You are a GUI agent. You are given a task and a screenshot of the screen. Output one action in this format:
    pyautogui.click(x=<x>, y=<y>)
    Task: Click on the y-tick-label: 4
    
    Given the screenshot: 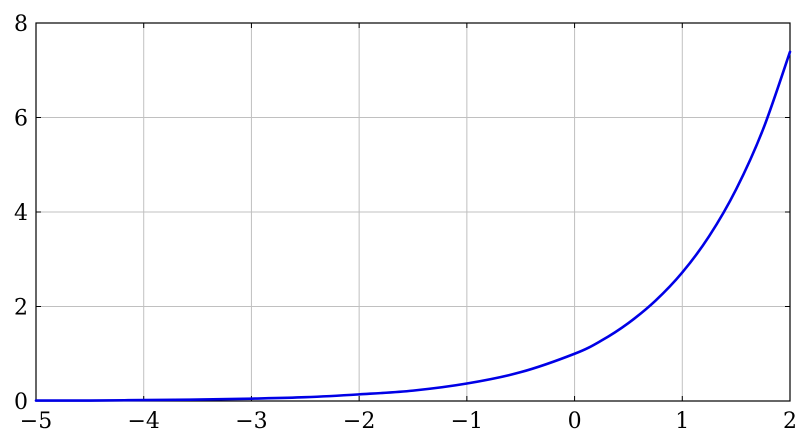 What is the action you would take?
    pyautogui.click(x=21, y=213)
    